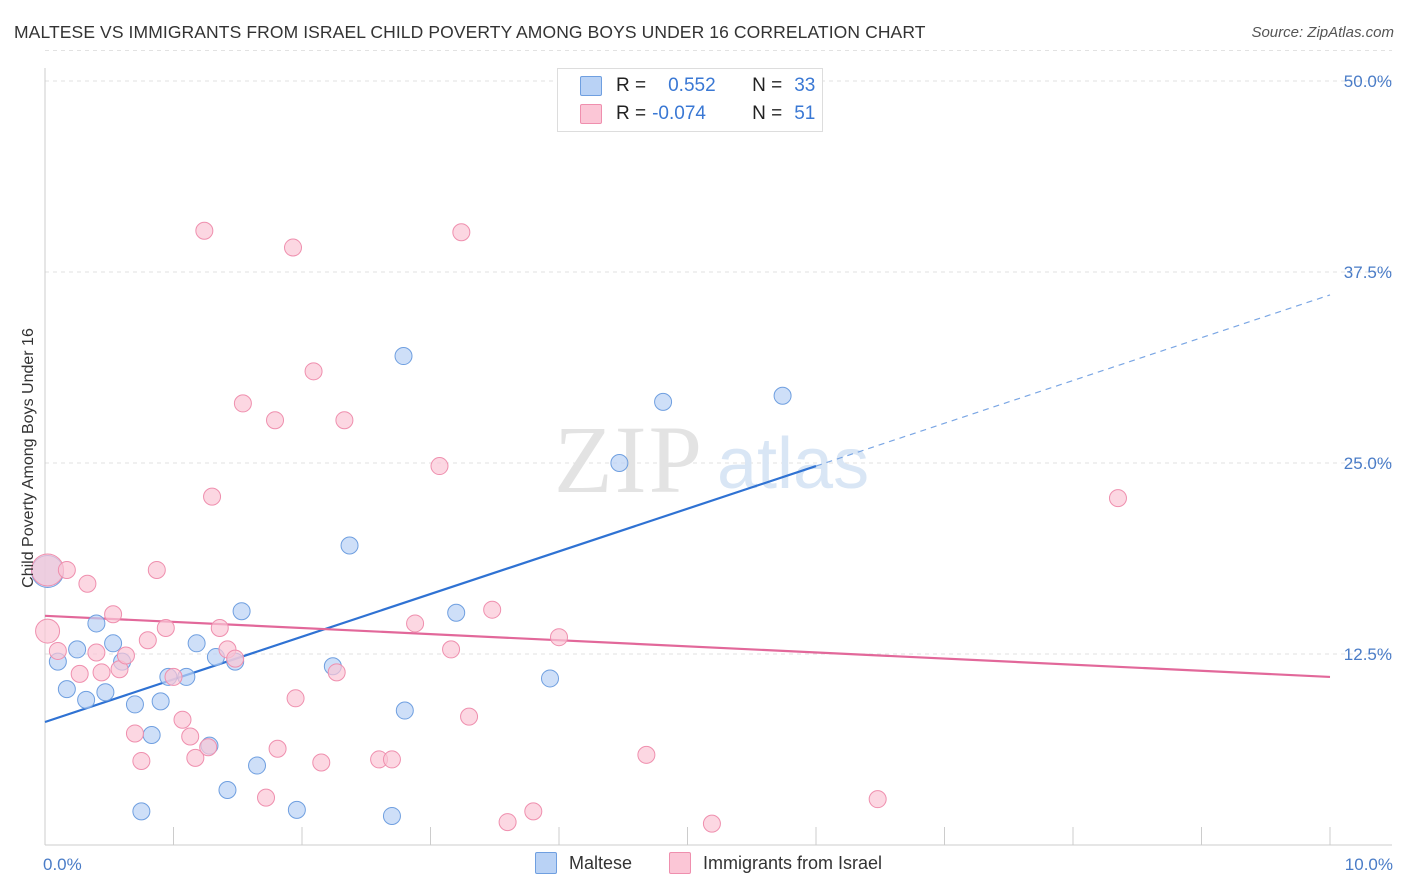 This screenshot has width=1406, height=892. Describe the element at coordinates (1368, 272) in the screenshot. I see `y-tick-label: 37.5%` at that location.